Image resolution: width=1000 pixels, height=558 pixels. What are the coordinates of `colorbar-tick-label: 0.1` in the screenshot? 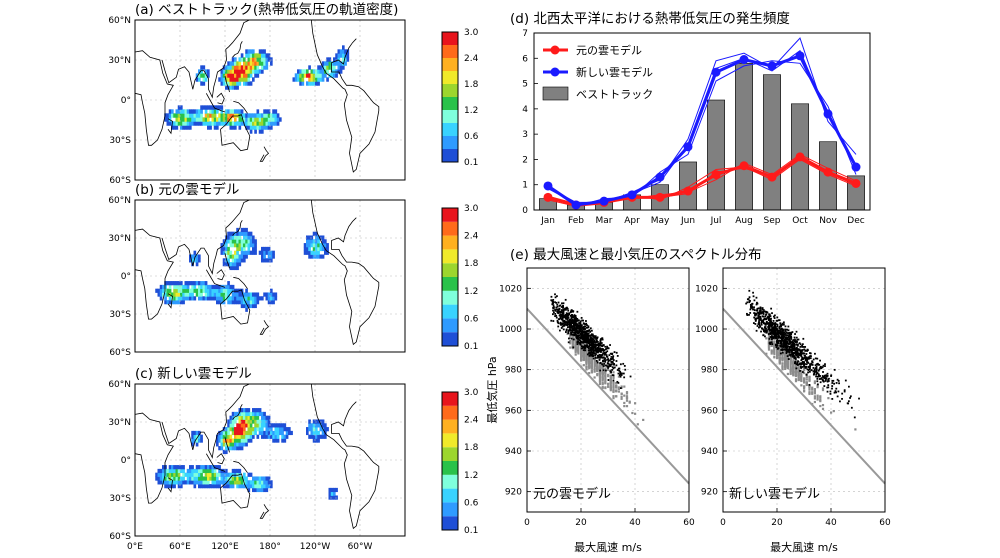 It's located at (471, 347).